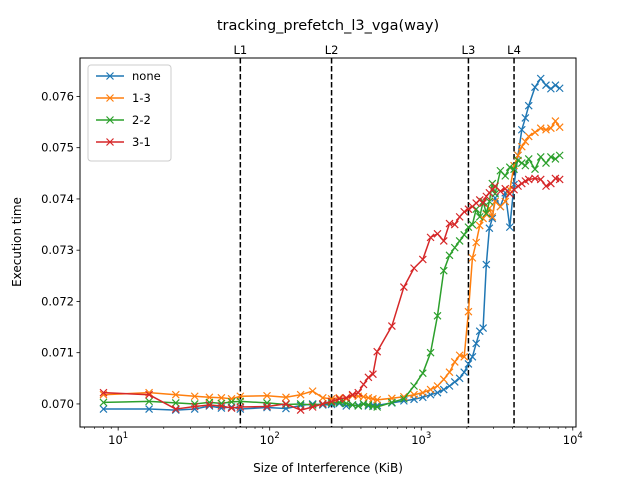  What do you see at coordinates (17, 242) in the screenshot?
I see `y-axis-label: Execution time` at bounding box center [17, 242].